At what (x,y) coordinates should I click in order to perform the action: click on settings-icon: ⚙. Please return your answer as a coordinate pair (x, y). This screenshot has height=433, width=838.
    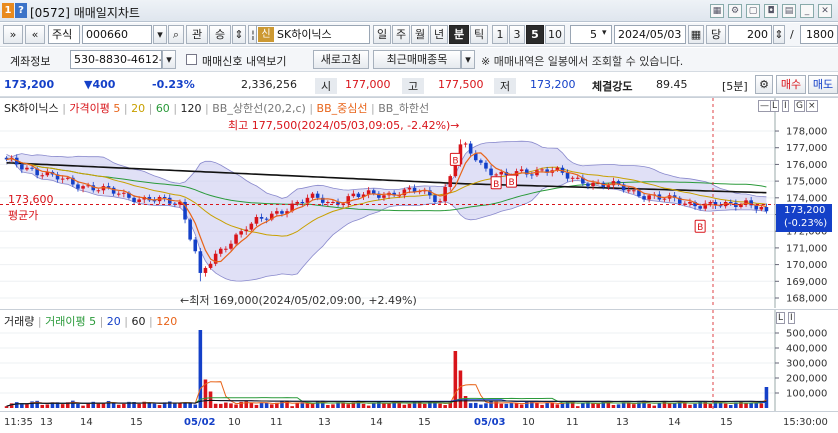
    Looking at the image, I should click on (735, 11).